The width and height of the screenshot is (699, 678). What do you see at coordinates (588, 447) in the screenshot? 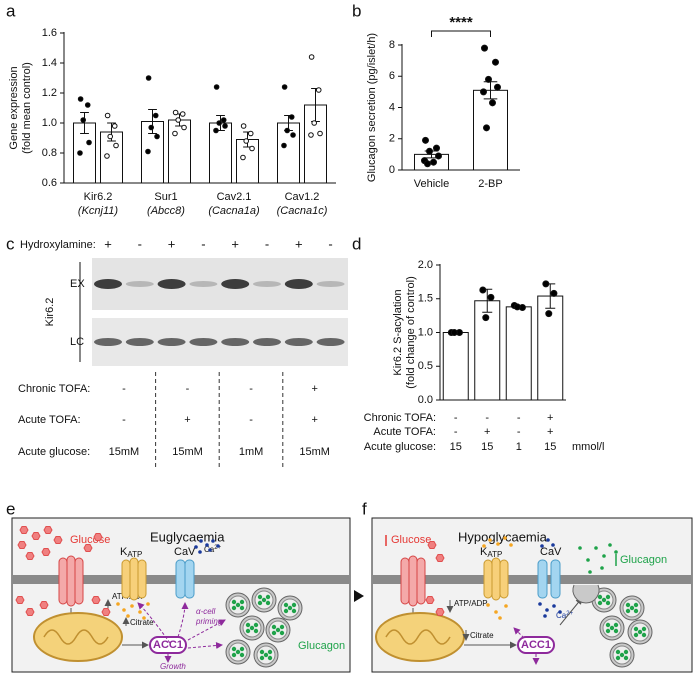
I see `unit-label: mmol/l` at bounding box center [588, 447].